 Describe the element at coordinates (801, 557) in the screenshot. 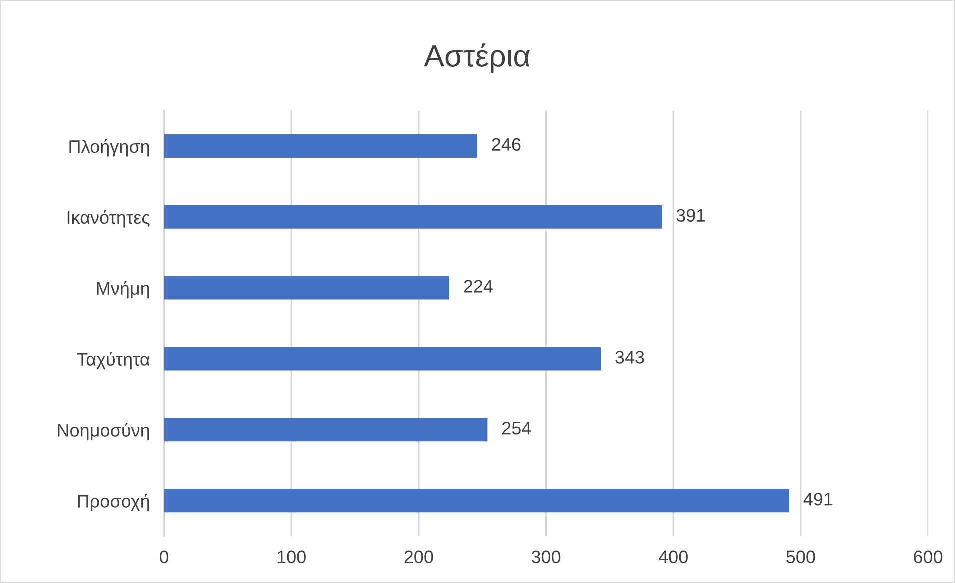

I see `x-tick-label: 500` at that location.